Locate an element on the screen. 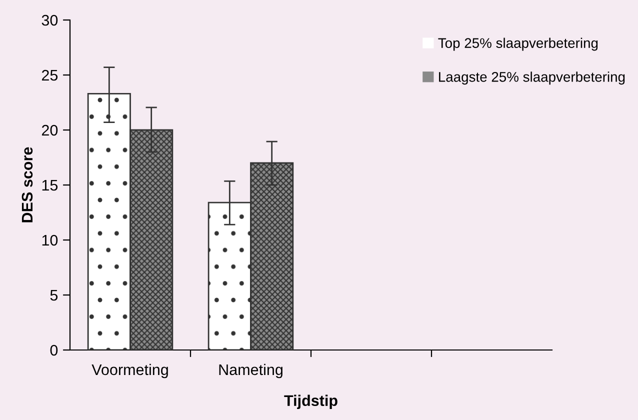 The image size is (638, 420). legend-label: Top 25% slaapverbetering is located at coordinates (518, 44).